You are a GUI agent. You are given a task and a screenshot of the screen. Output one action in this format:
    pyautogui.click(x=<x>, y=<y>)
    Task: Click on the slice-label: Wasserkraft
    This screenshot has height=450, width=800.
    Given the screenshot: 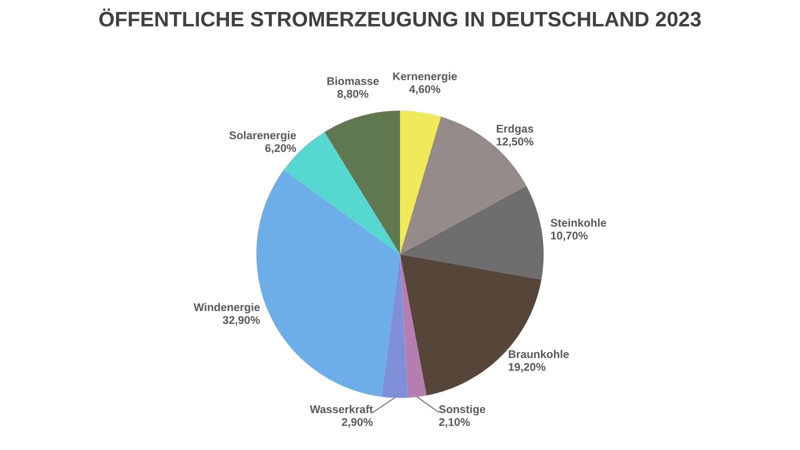 What is the action you would take?
    pyautogui.click(x=341, y=409)
    